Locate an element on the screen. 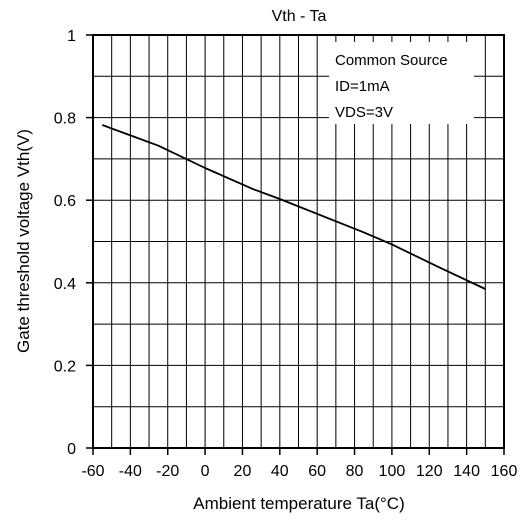 This screenshot has width=527, height=523. x-tick-label: -40 is located at coordinates (130, 471).